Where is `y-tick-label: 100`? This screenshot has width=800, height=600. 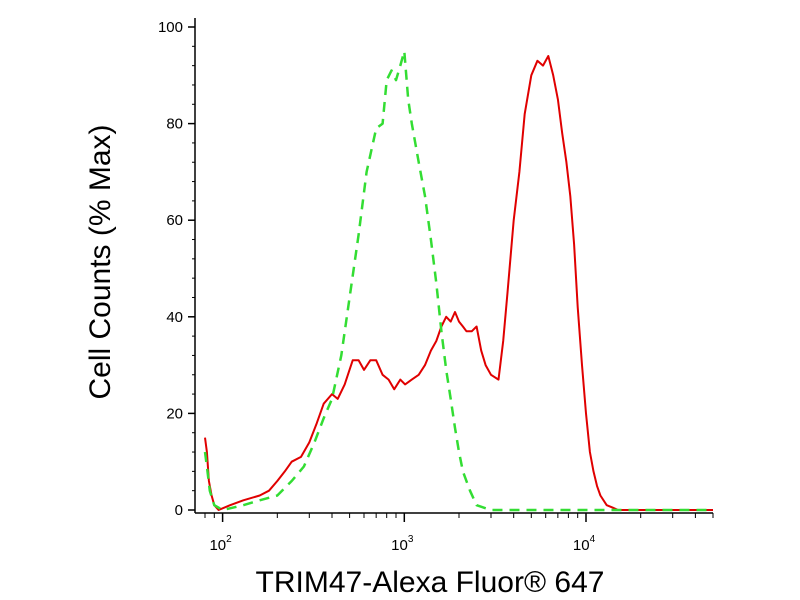 y-tick-label: 100 is located at coordinates (170, 27).